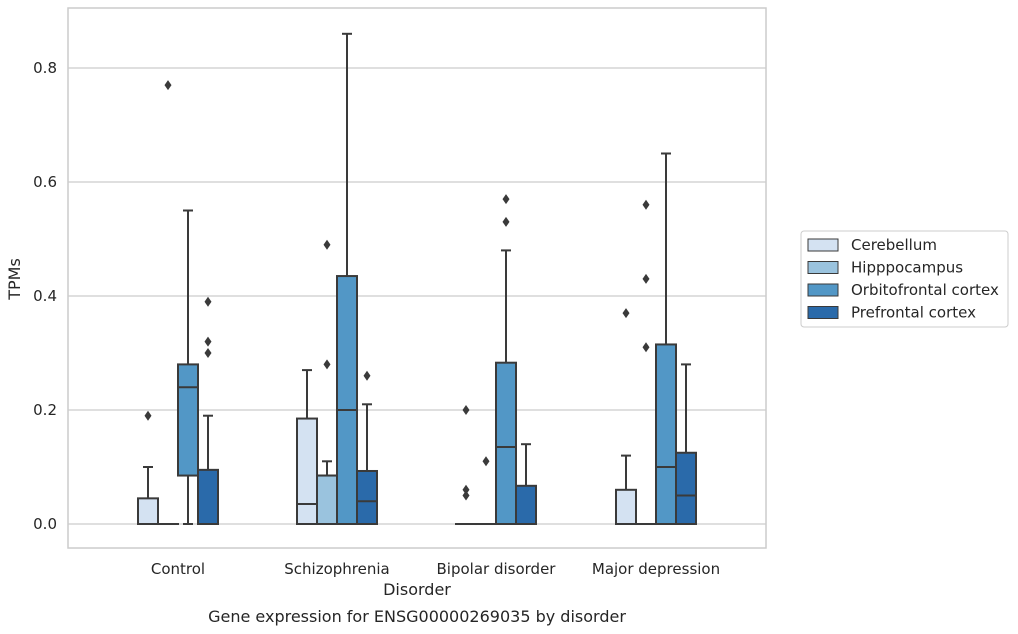 The width and height of the screenshot is (1018, 634). What do you see at coordinates (178, 569) in the screenshot?
I see `x-tick-label: Control` at bounding box center [178, 569].